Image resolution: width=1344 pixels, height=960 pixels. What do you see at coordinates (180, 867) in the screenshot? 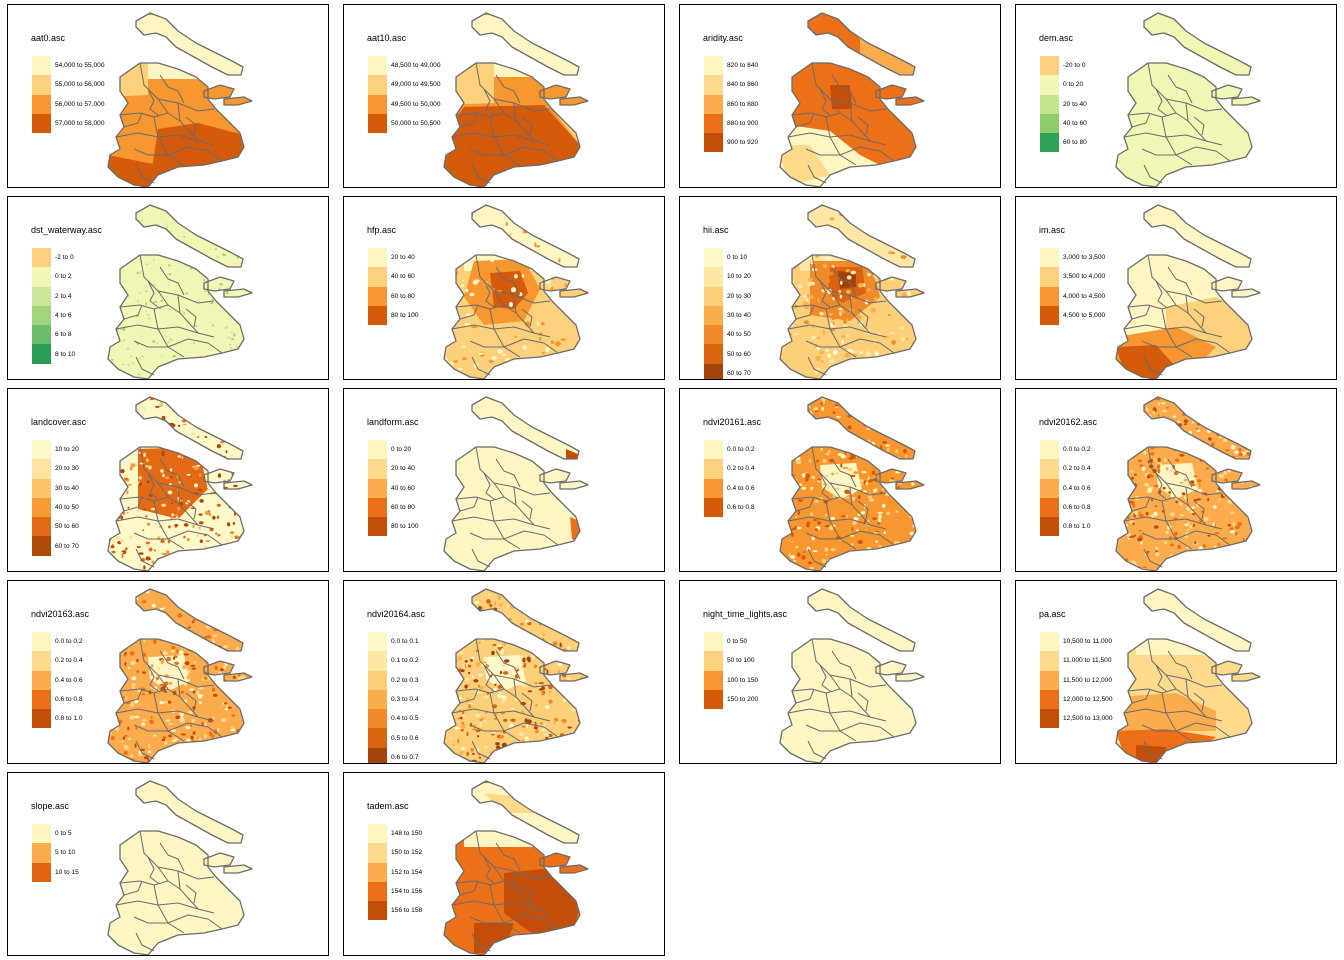
I see `map-canvas` at bounding box center [180, 867].